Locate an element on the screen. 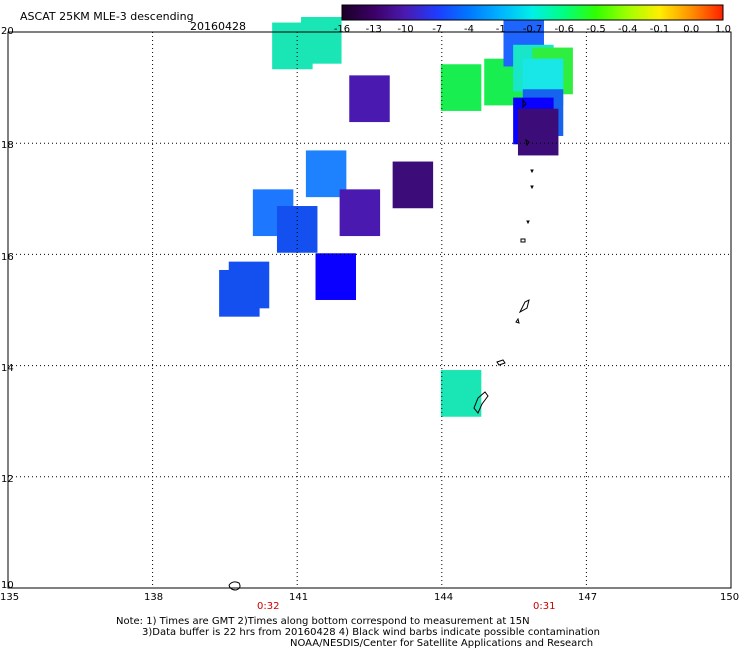 This screenshot has width=740, height=650. island-sarigan is located at coordinates (532, 171).